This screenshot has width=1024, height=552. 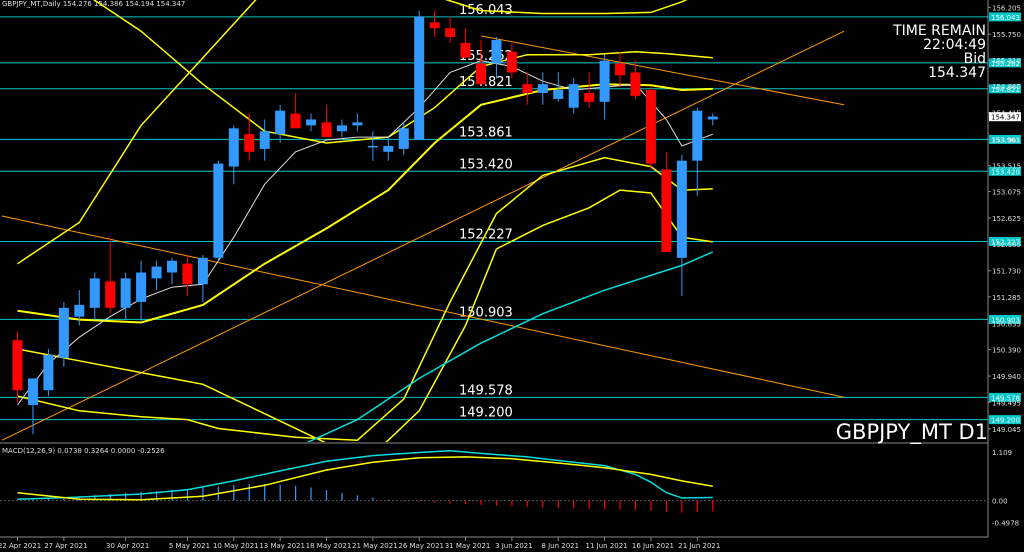 I want to click on date-tick-label: 8 Jun 2021, so click(x=560, y=546).